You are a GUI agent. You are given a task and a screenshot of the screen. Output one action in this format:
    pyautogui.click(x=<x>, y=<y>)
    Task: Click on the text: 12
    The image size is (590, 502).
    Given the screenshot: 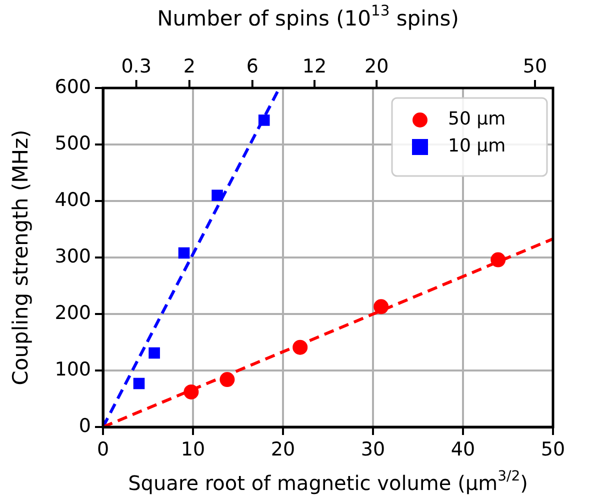 What is the action you would take?
    pyautogui.click(x=314, y=66)
    